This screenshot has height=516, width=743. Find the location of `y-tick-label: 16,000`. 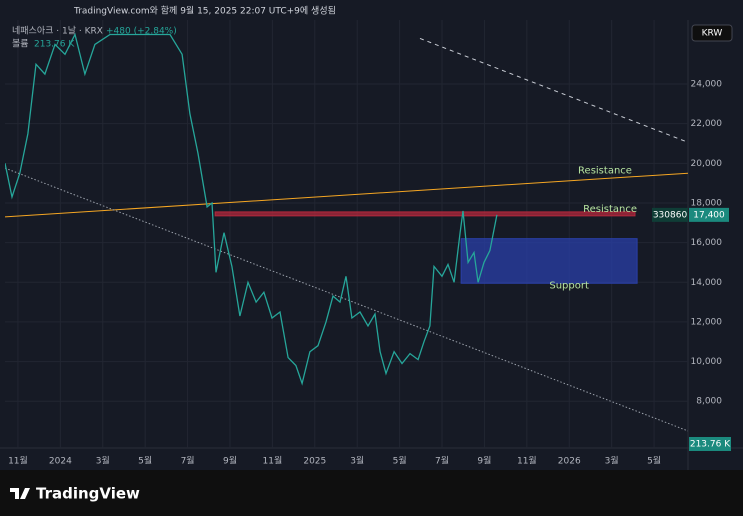

y-tick-label: 16,000 is located at coordinates (707, 243).